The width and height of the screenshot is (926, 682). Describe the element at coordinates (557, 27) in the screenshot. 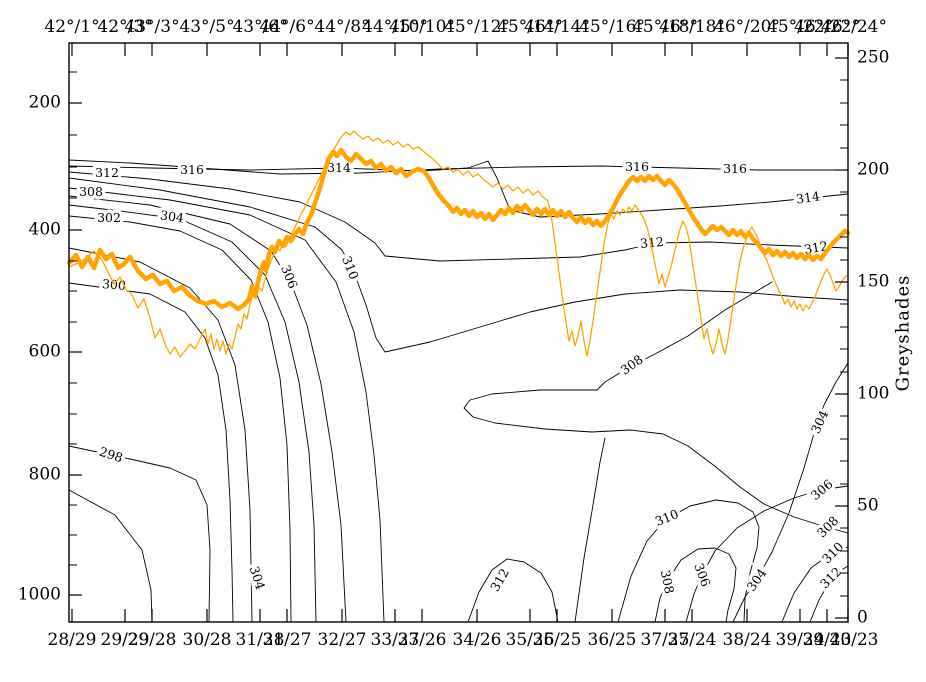

I see `top-axis-label: 46°/14°` at that location.